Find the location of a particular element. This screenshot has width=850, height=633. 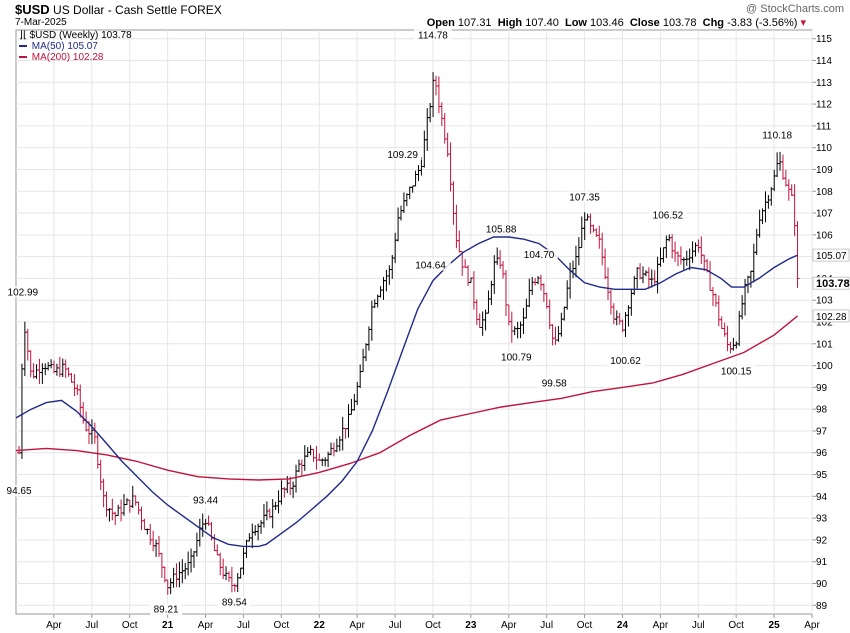

annotation-label: 114.78 is located at coordinates (433, 36).